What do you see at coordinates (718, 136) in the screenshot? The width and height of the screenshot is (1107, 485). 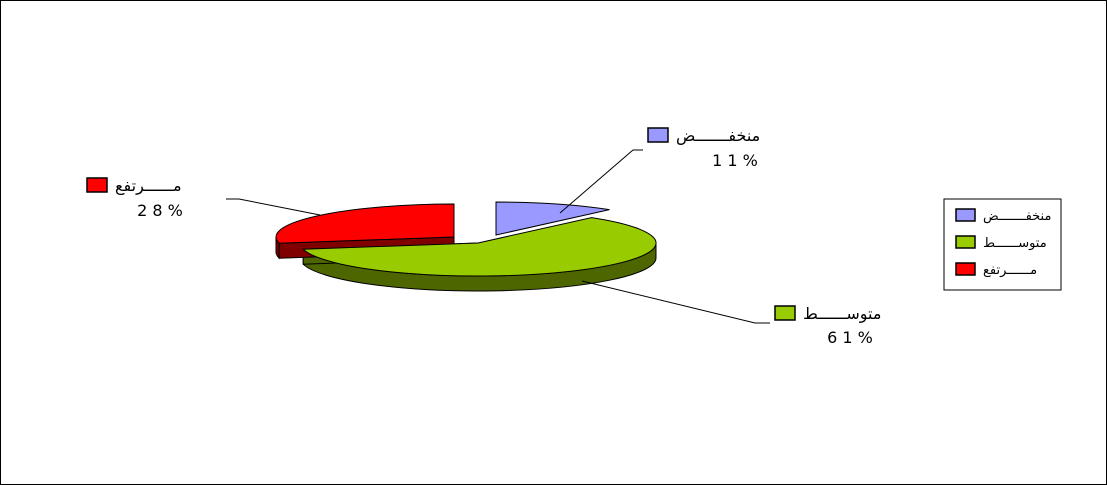 I see `data-label-category: منخفـــــــض` at bounding box center [718, 136].